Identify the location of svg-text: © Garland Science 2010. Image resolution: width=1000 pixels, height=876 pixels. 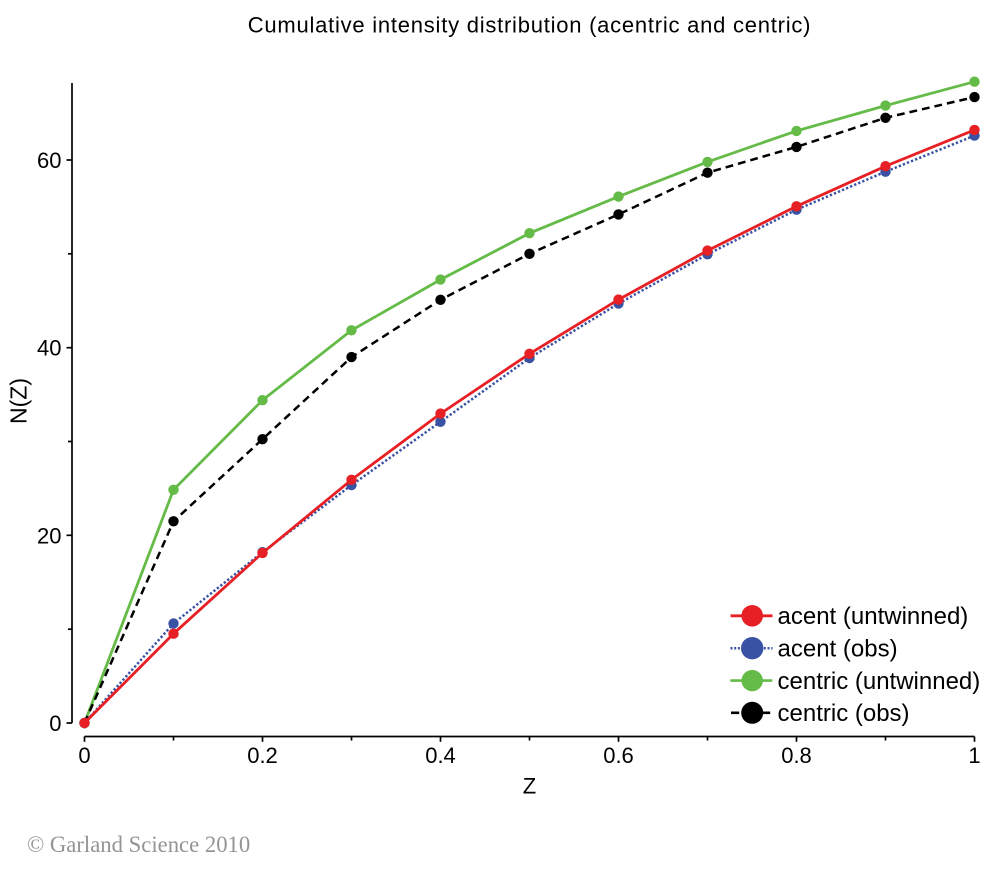
(138, 844).